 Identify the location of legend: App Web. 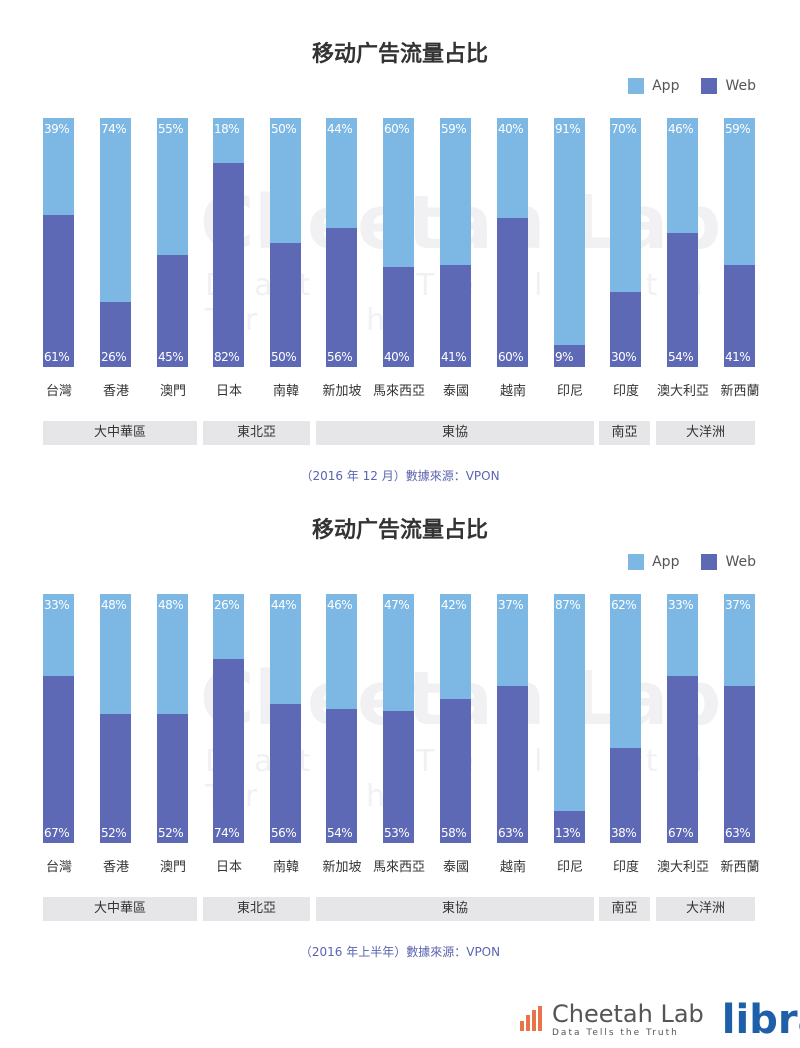
(692, 86).